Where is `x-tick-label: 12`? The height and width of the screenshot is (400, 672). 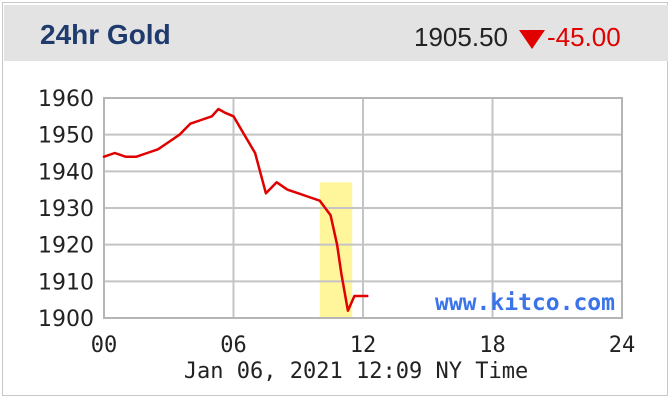
x-tick-label: 12 is located at coordinates (363, 345).